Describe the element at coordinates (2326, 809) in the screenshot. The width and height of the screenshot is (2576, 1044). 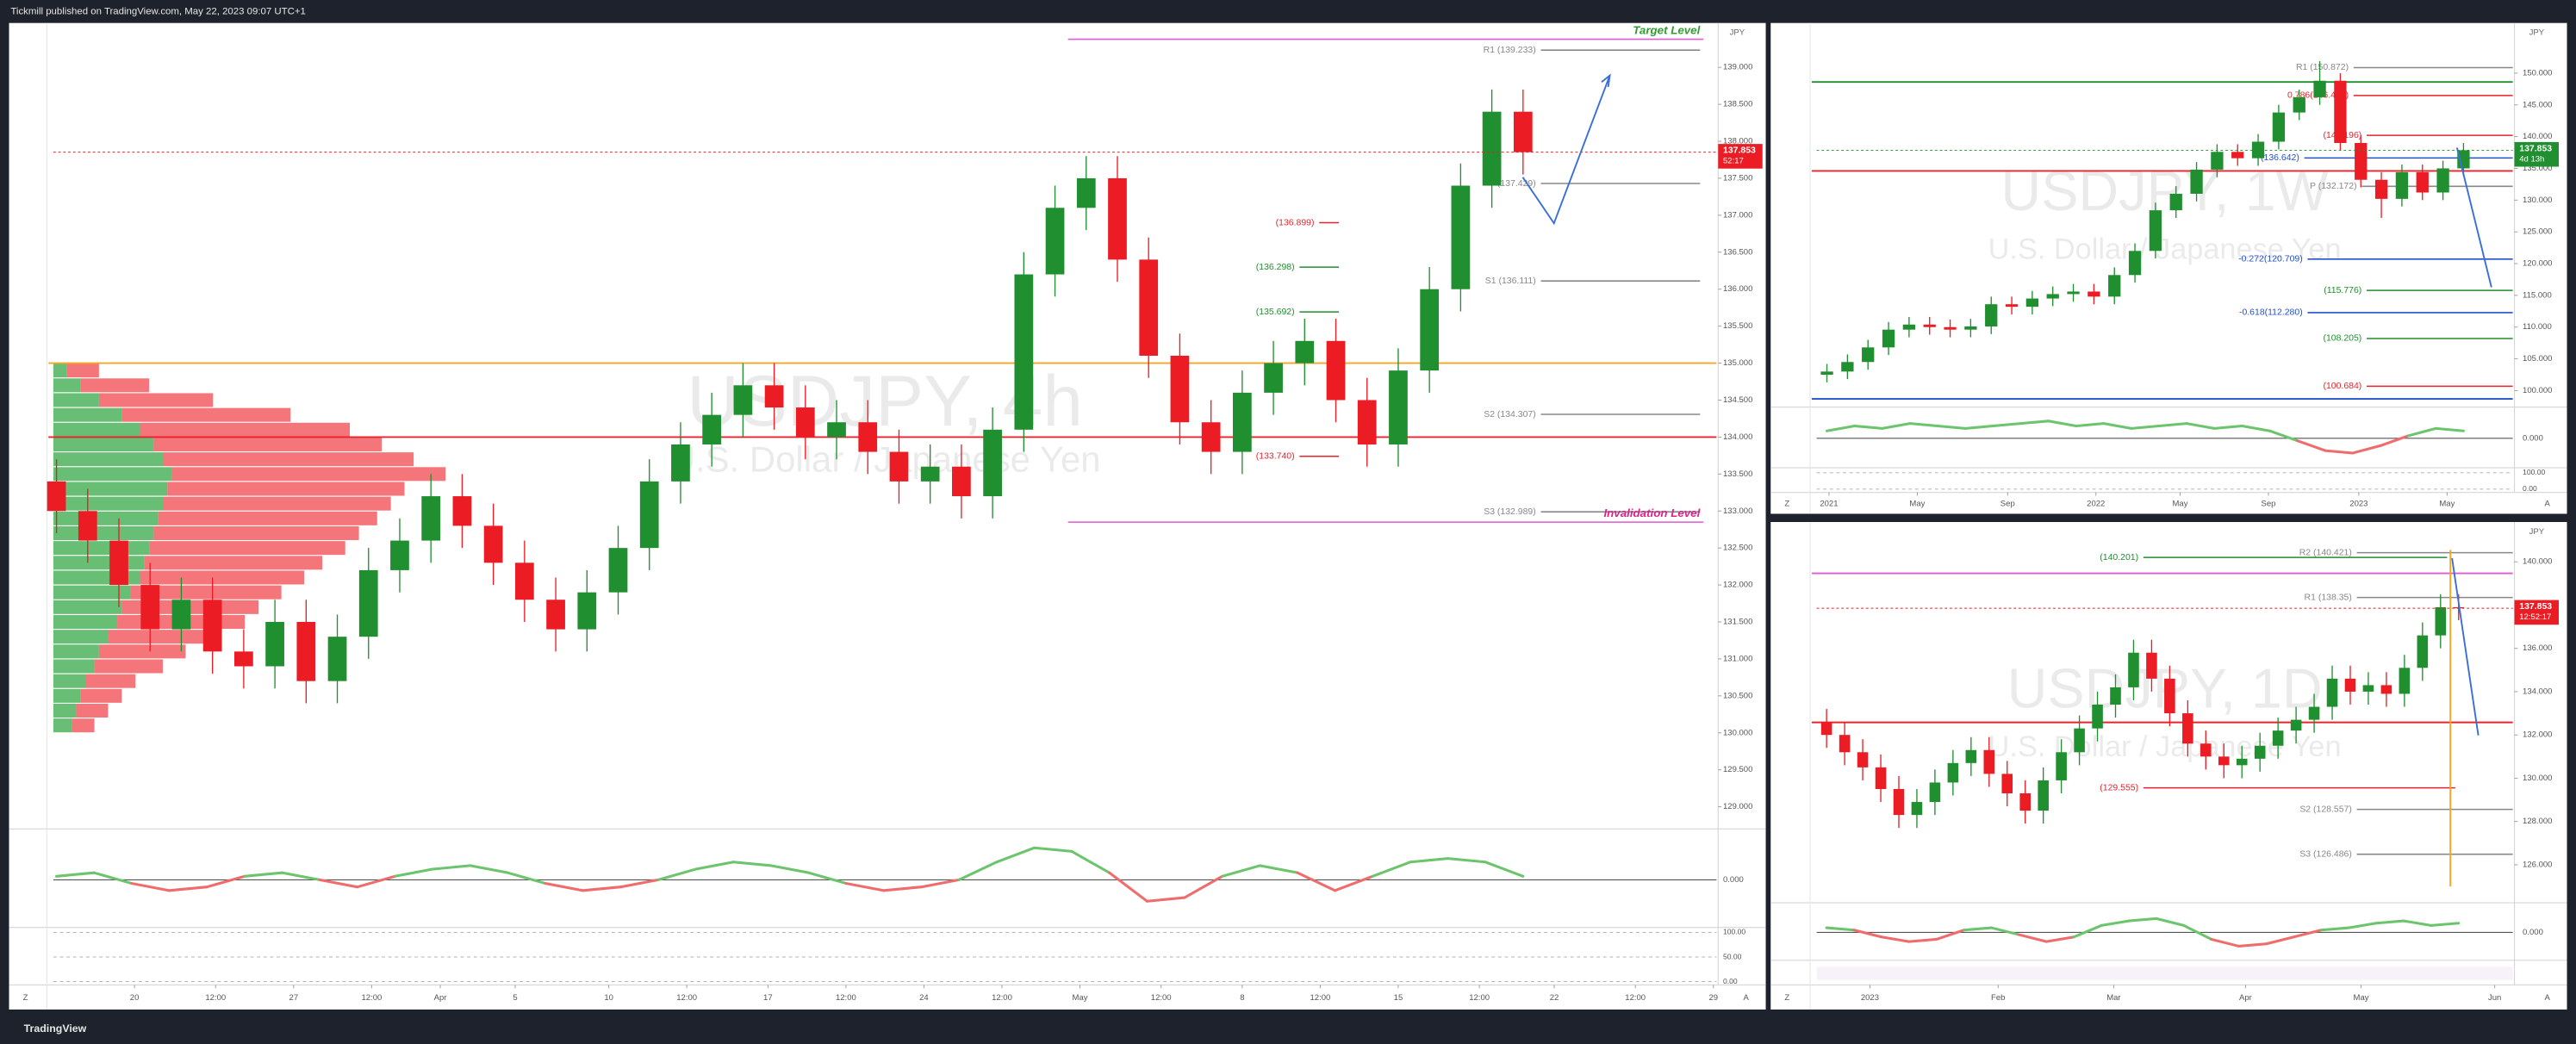
I see `level-label: S2 (128.557)` at that location.